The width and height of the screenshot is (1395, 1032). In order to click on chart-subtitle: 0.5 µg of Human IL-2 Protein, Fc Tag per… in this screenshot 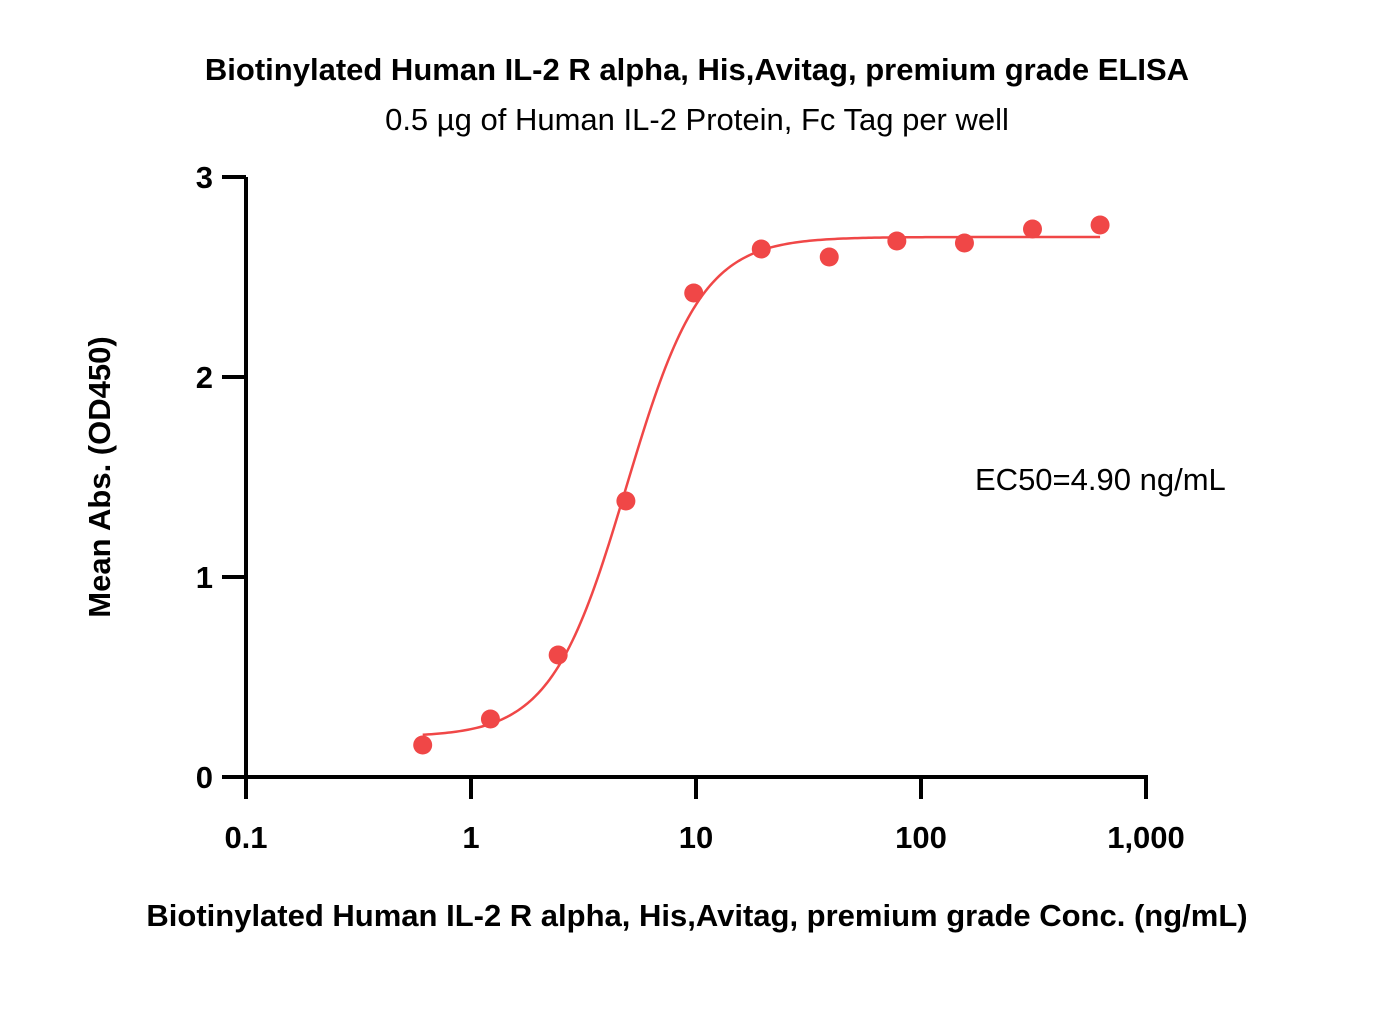, I will do `click(697, 119)`.